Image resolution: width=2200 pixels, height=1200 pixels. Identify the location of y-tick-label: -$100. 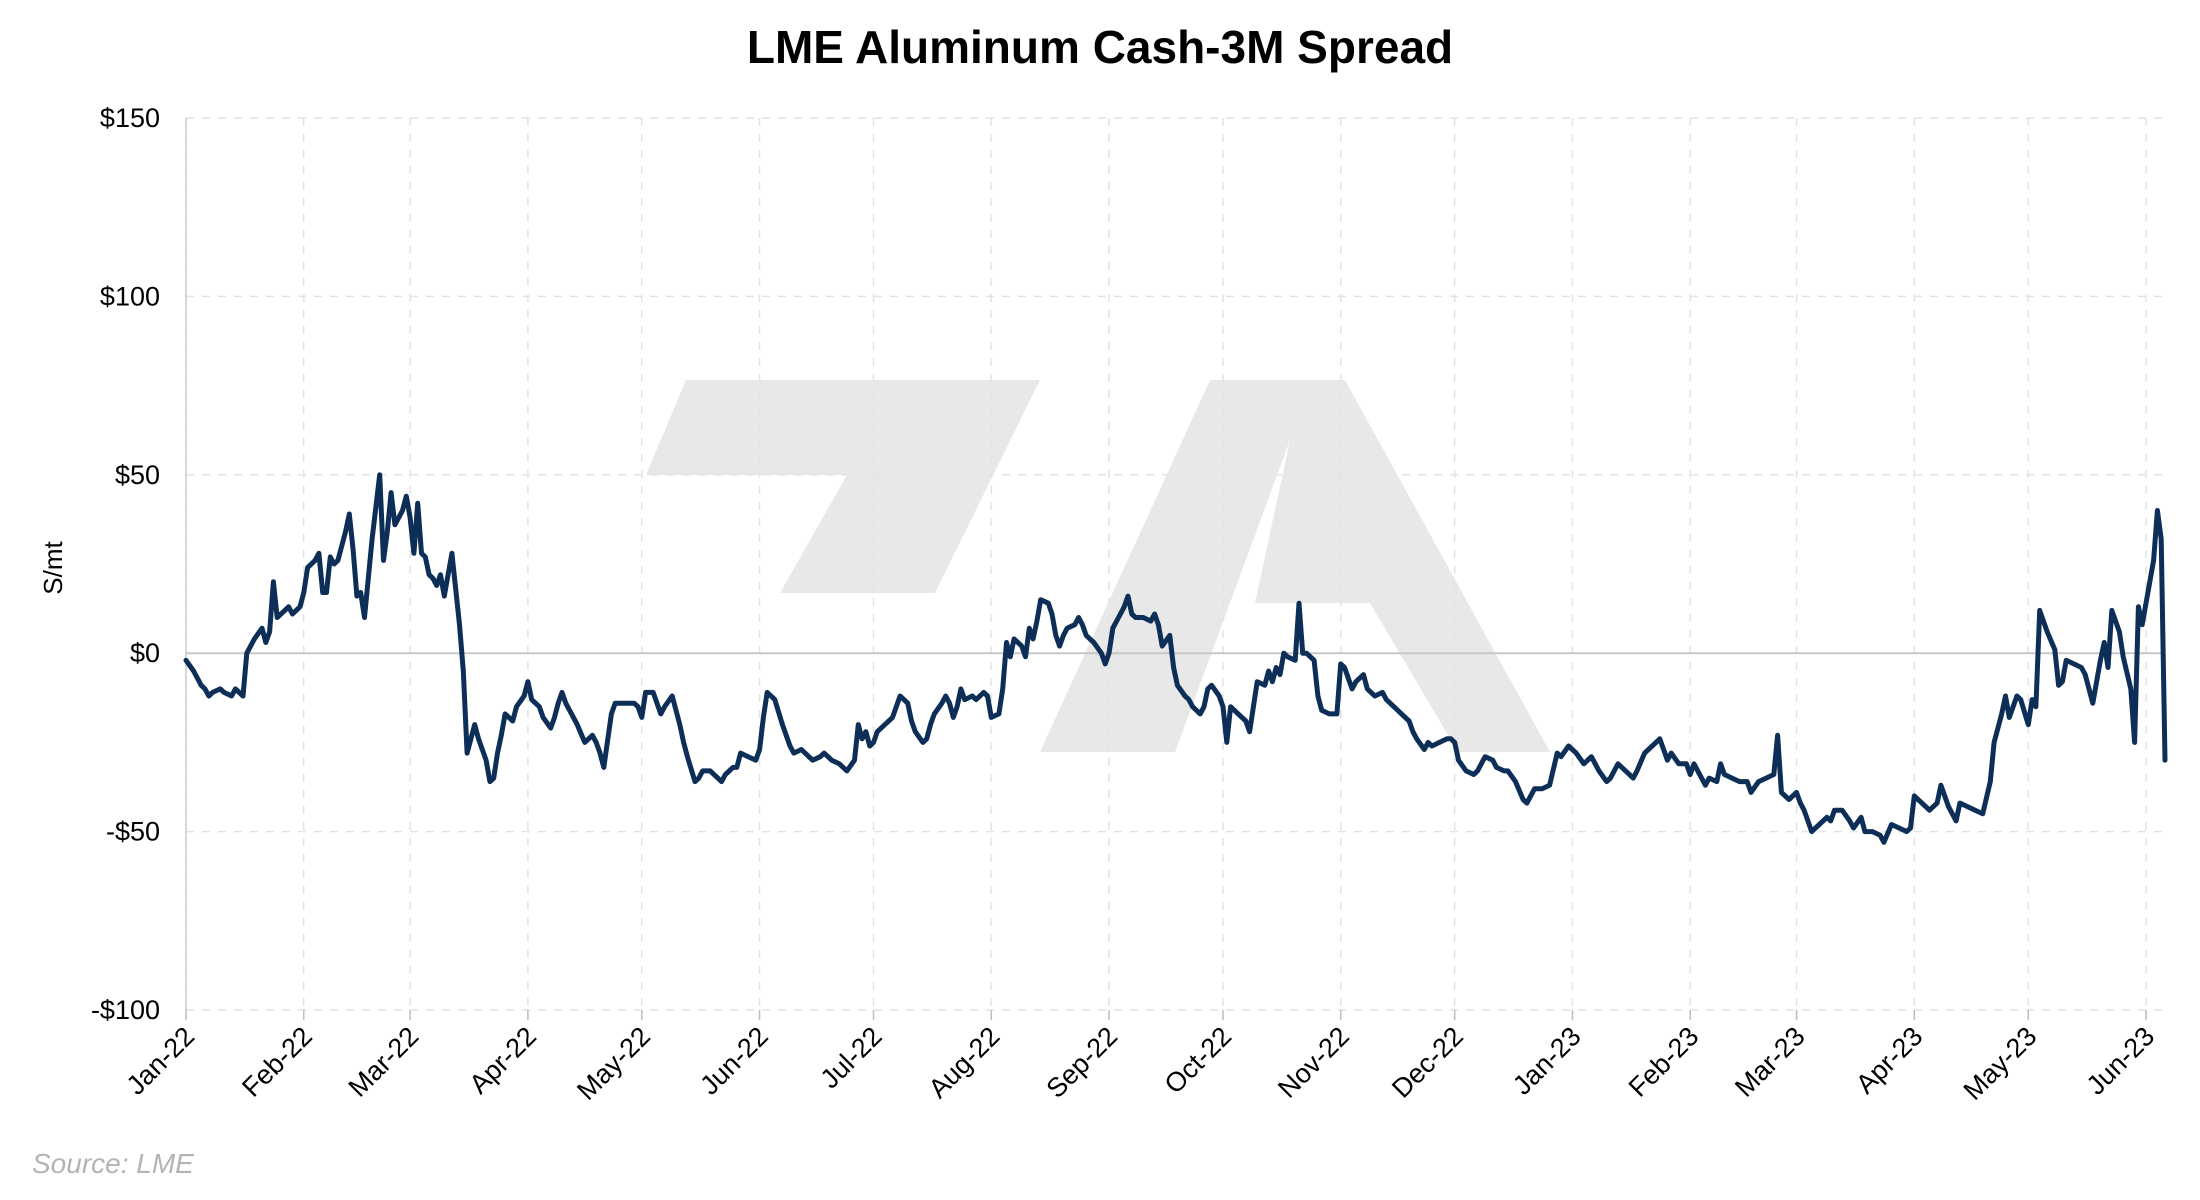
(125, 1010).